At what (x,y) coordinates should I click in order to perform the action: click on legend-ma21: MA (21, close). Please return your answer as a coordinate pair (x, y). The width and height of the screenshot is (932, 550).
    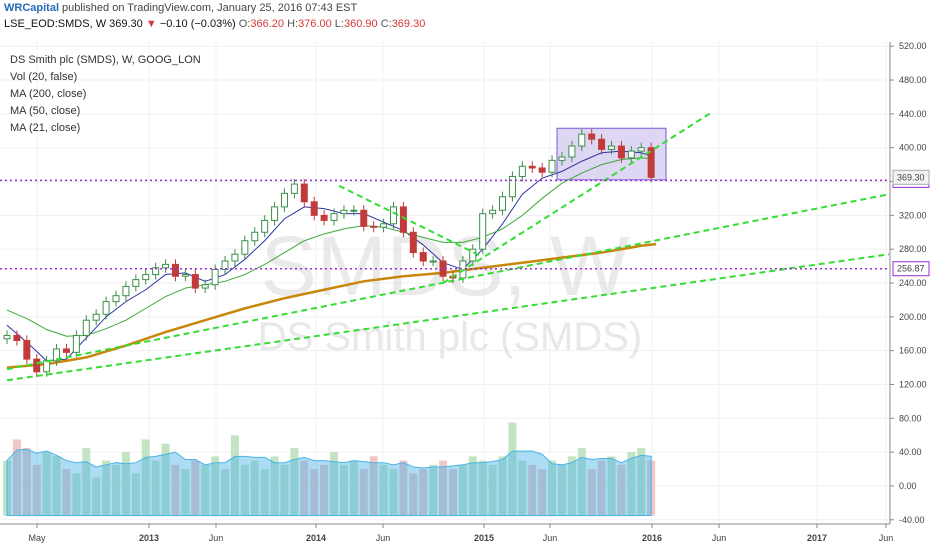
    Looking at the image, I should click on (45, 128).